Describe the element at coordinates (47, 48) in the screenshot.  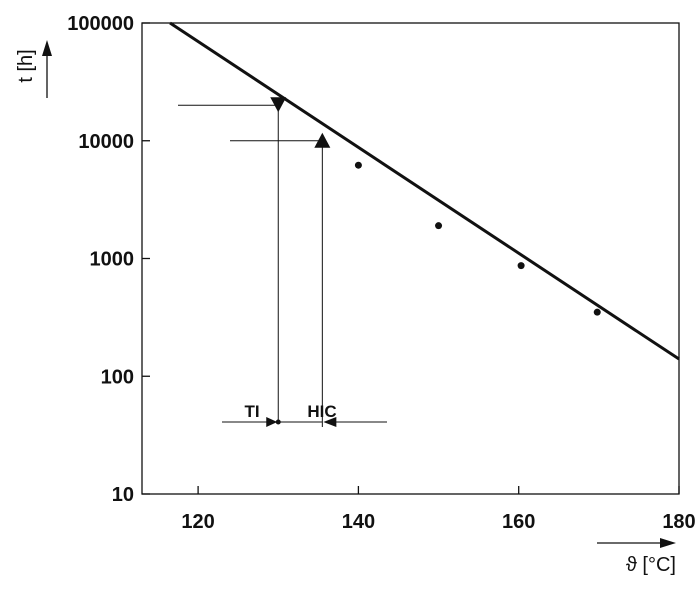
I see `y-axis-arrowhead` at that location.